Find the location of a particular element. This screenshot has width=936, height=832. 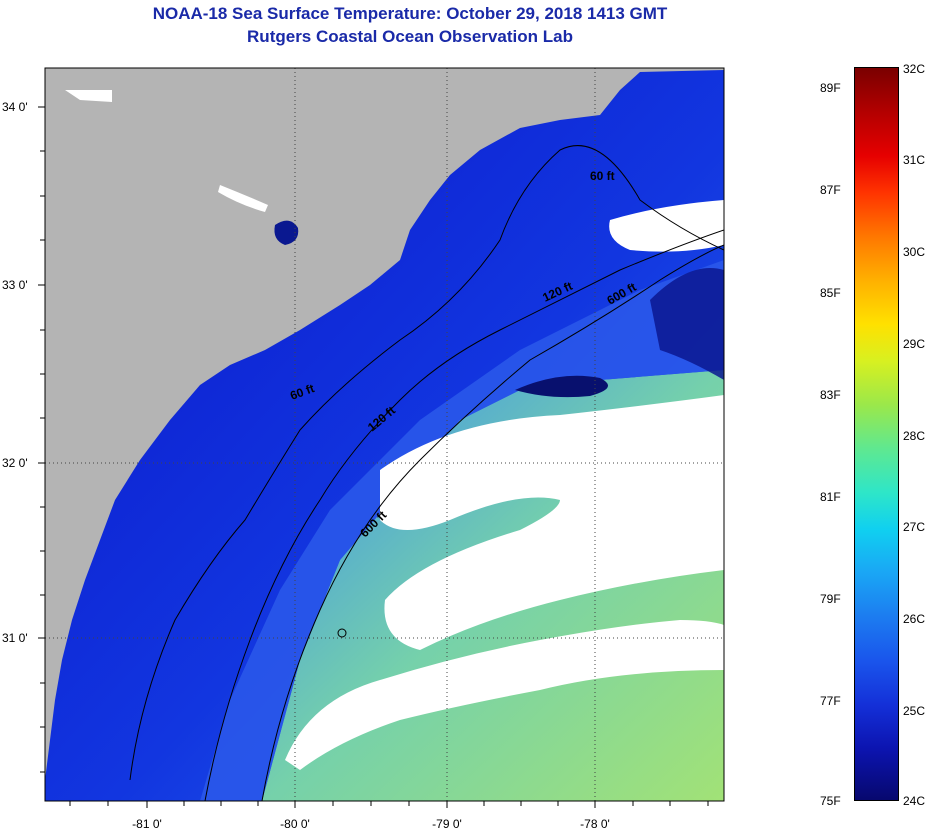

lon-label-79: -79 0' is located at coordinates (447, 824).